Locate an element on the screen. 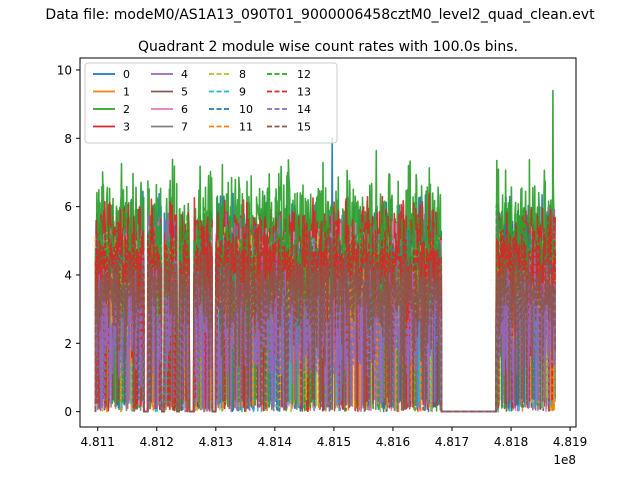  legend-label-7: 7 is located at coordinates (184, 127).